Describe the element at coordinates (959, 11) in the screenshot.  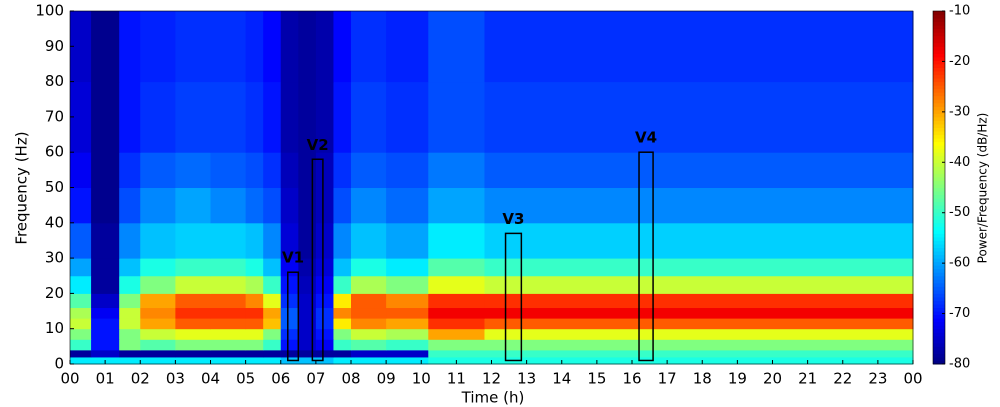
I see `colorbar-tick-label: -10` at that location.